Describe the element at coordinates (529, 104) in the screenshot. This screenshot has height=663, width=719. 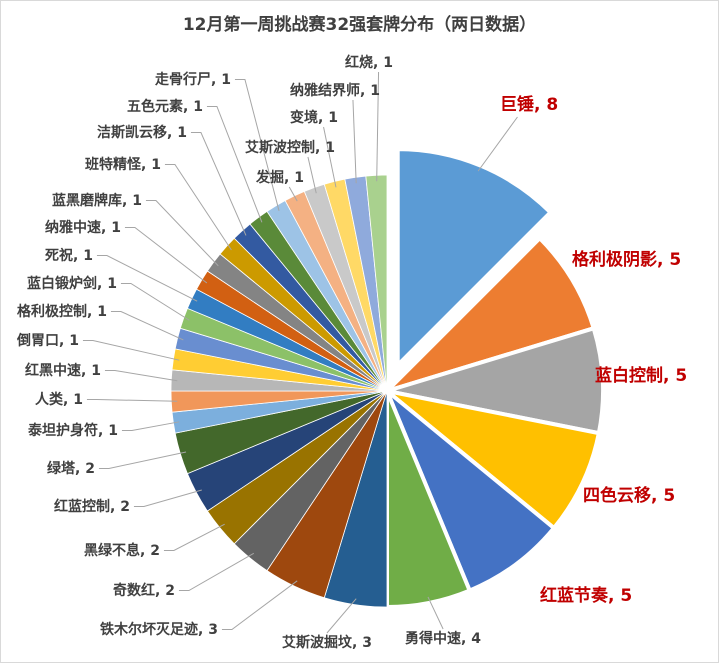
I see `data-label-0: 巨锤, 8` at that location.